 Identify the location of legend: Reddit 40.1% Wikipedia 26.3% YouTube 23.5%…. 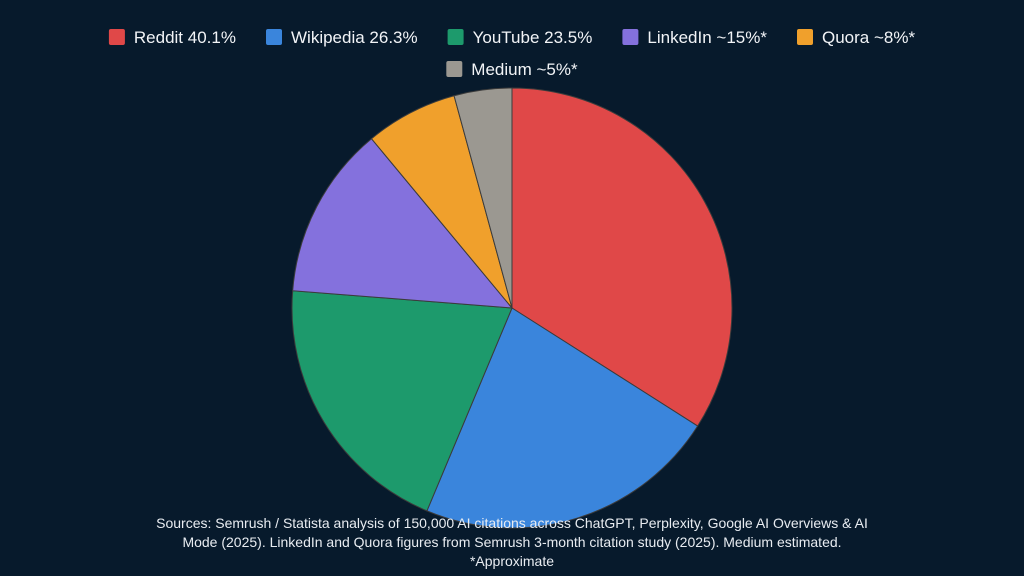
(511, 53).